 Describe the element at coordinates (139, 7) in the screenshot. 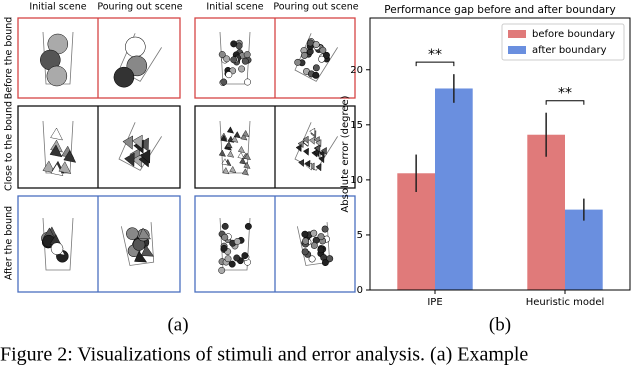

I see `column-header: Pouring out scene` at that location.